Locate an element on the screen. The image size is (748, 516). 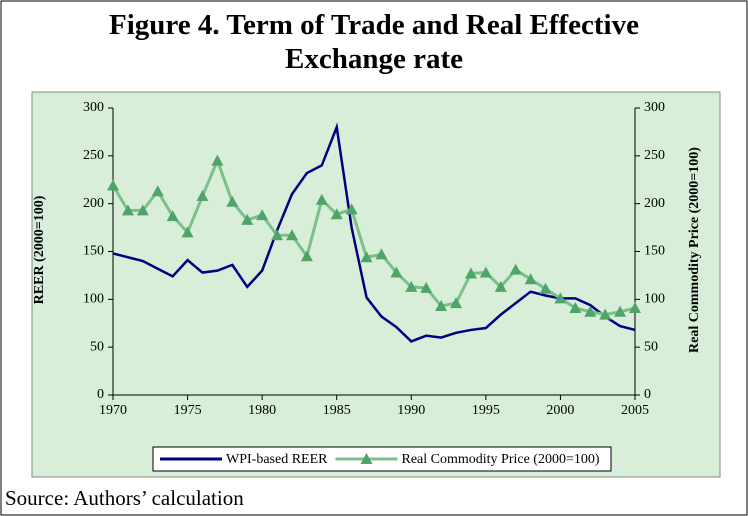
y-tick-label: 50 is located at coordinates (97, 346).